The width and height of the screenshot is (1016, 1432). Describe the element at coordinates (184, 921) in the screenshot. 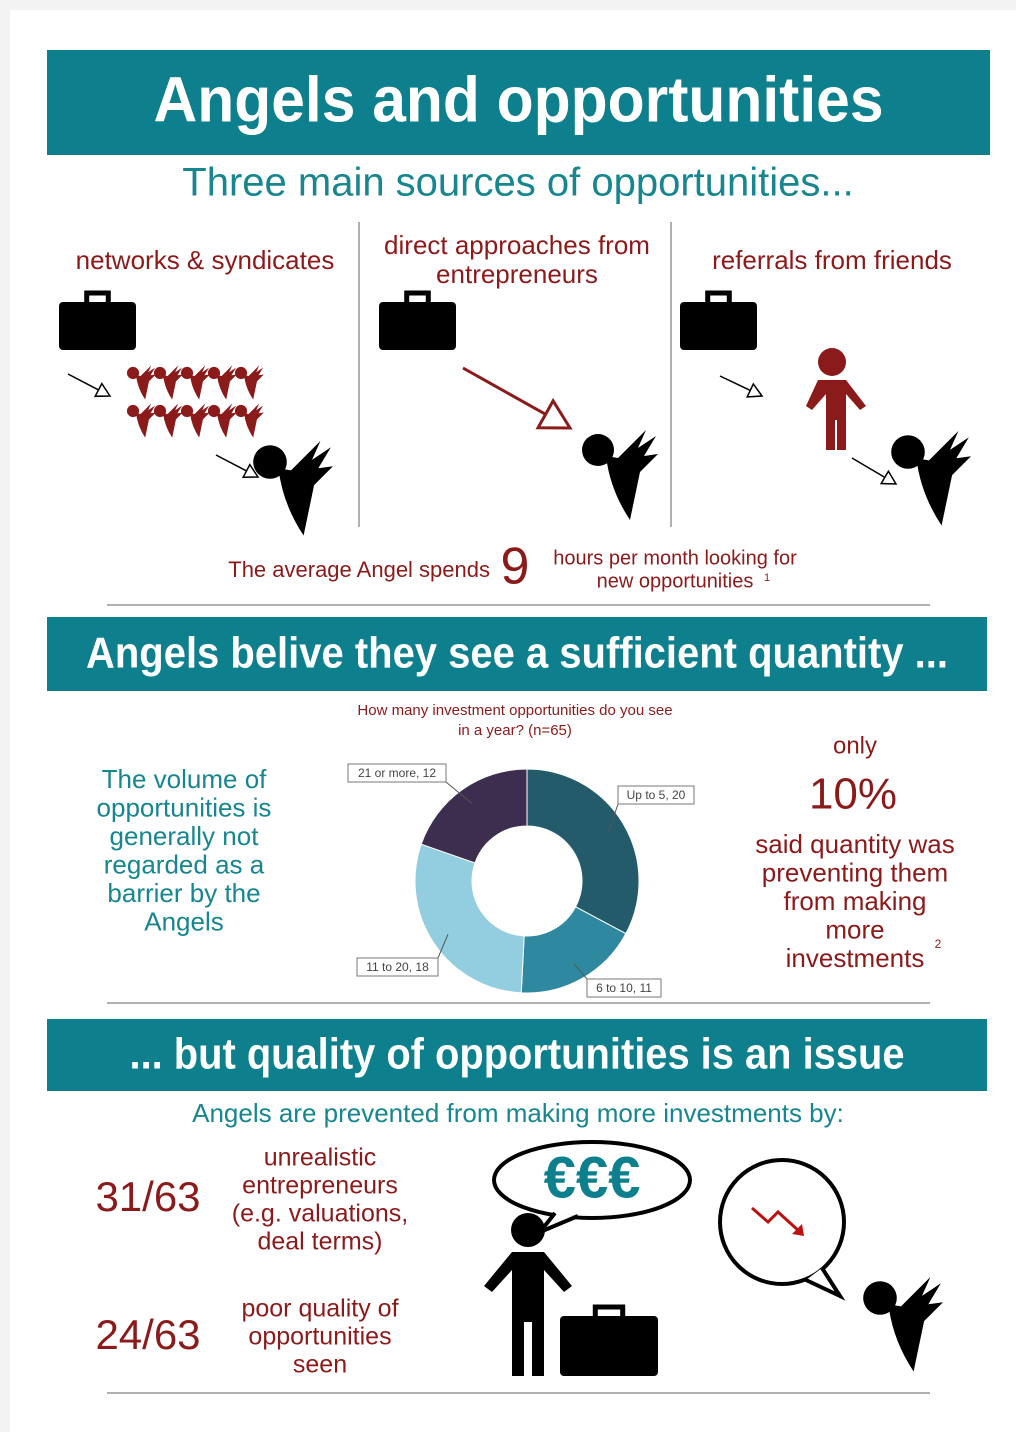

I see `quantity-text: Angels` at that location.